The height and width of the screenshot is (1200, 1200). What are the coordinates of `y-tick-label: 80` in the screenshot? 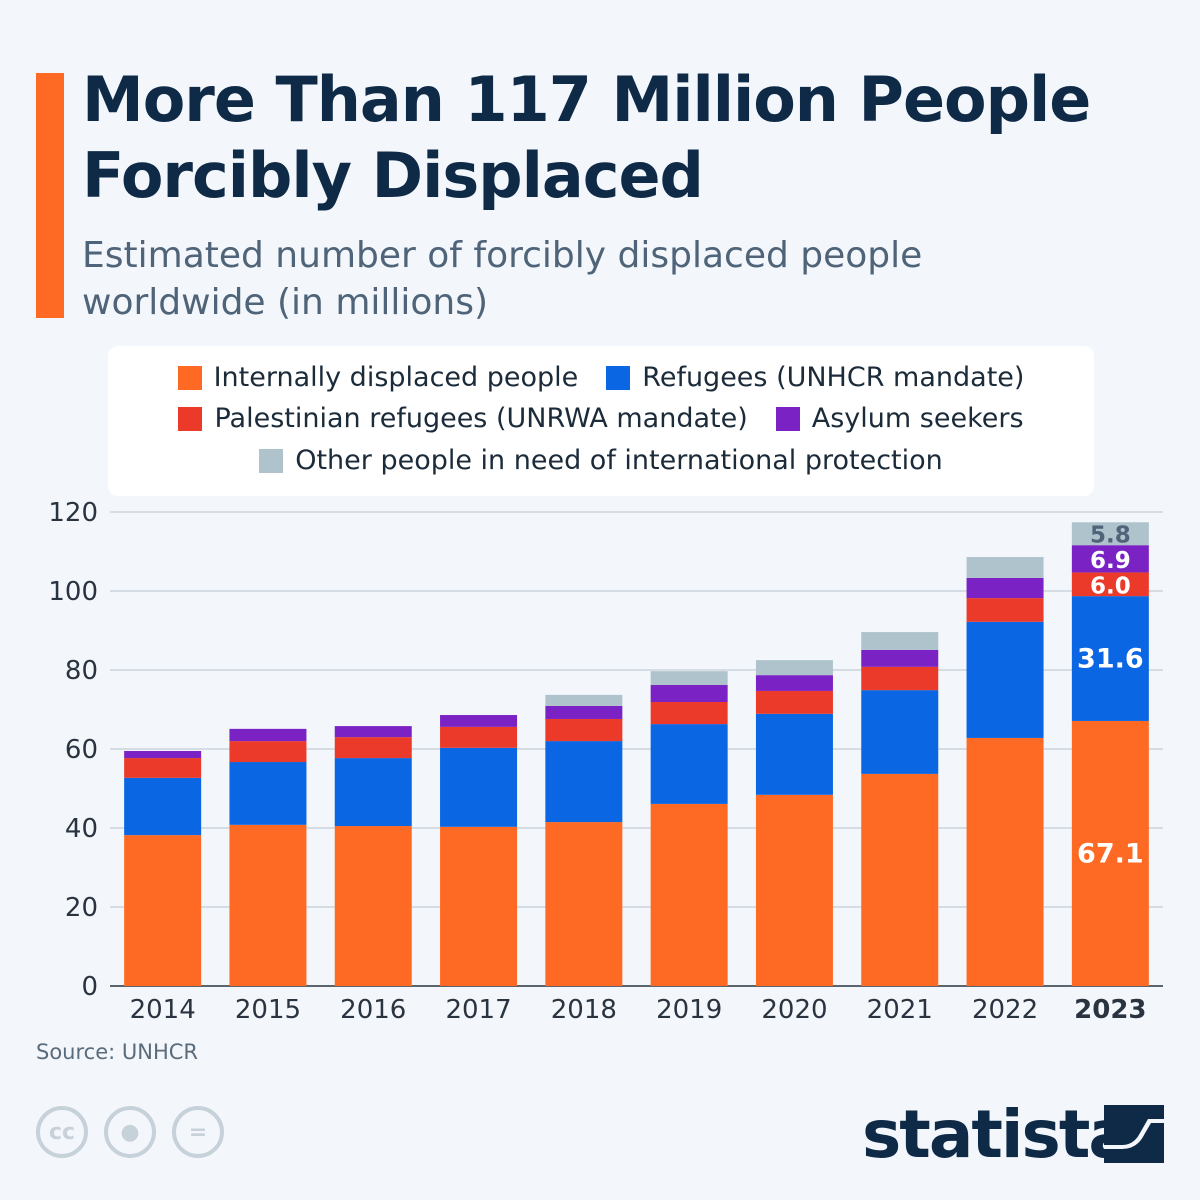 It's located at (81, 671).